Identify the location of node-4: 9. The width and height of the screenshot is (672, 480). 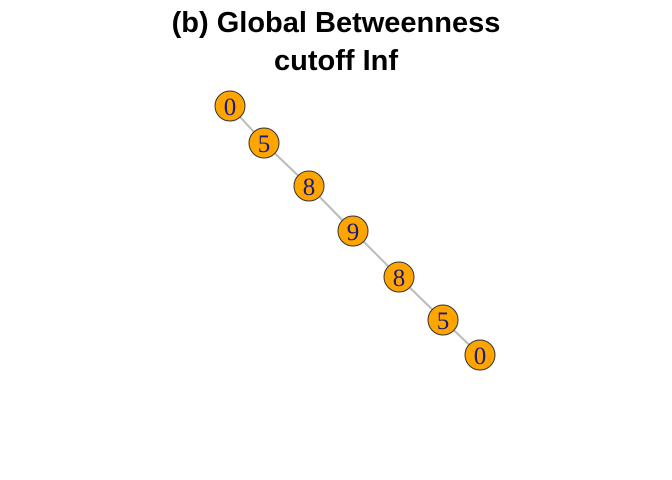
(353, 231).